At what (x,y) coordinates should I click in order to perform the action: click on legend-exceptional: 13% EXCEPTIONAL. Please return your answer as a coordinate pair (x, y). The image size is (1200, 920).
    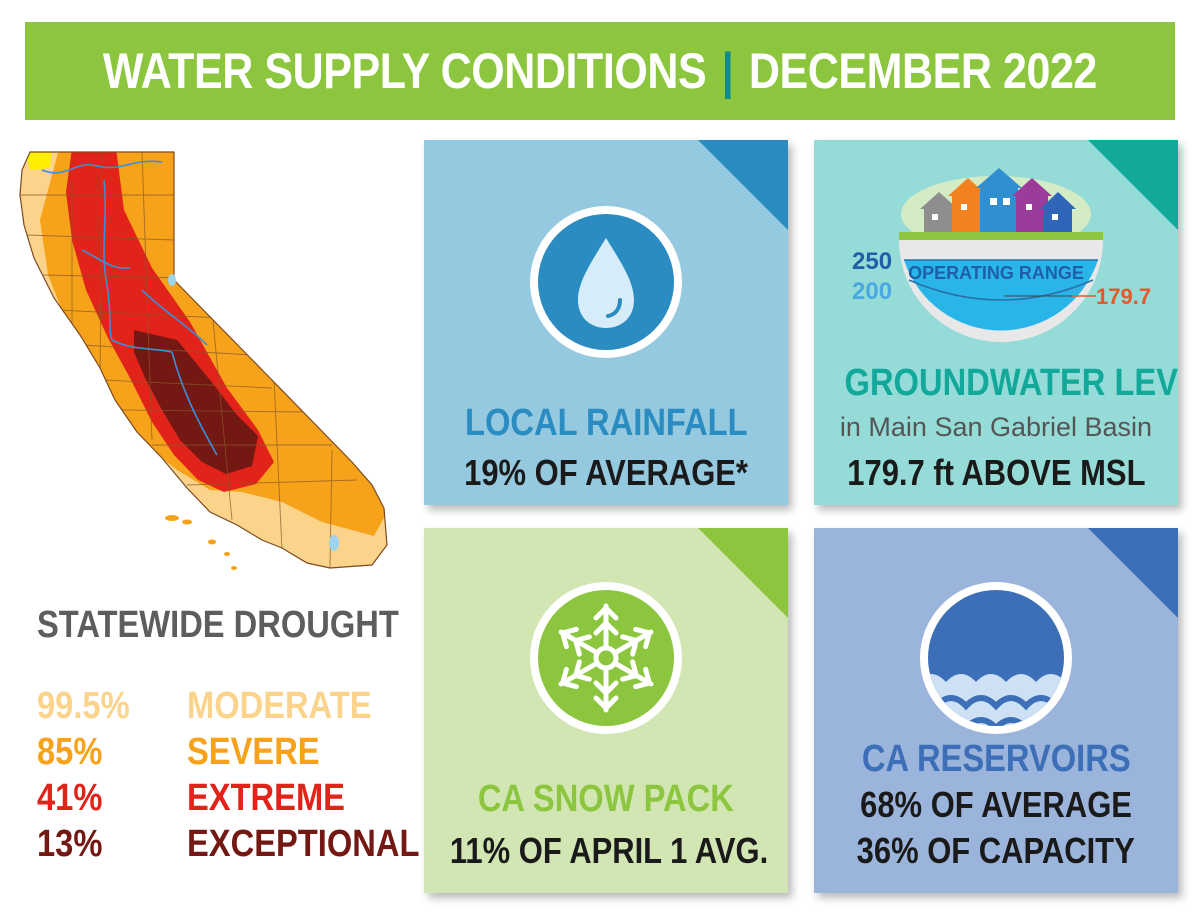
    Looking at the image, I should click on (228, 846).